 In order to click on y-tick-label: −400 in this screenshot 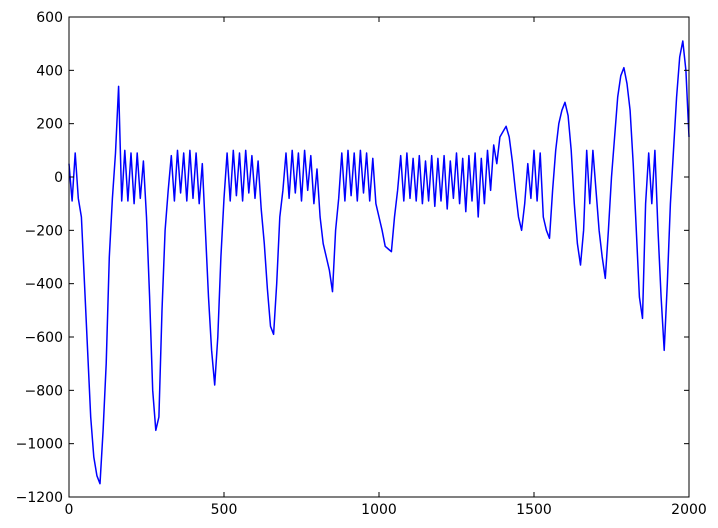, I will do `click(44, 285)`.